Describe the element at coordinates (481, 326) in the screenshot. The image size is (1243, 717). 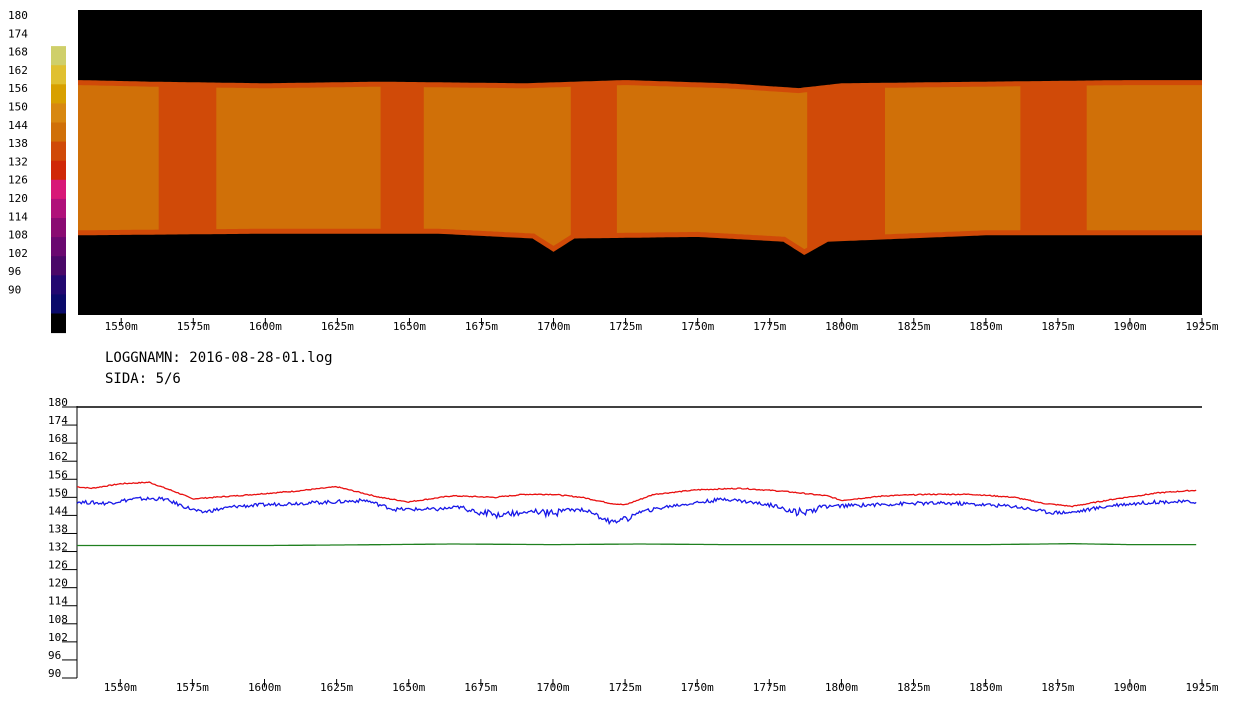
I see `heatmap-x-tick-label: 1675m` at that location.